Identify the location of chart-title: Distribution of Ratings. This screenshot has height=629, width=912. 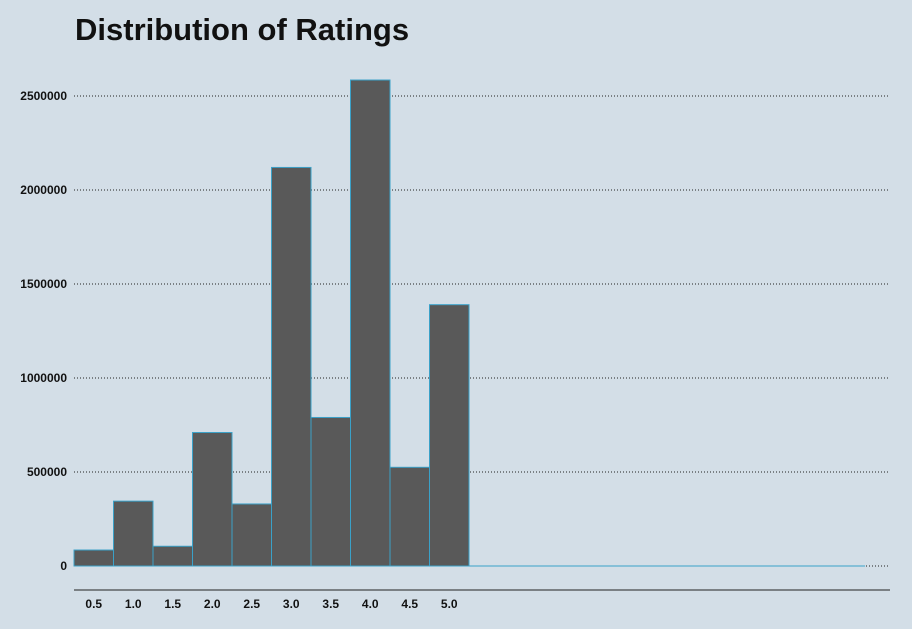
(242, 29).